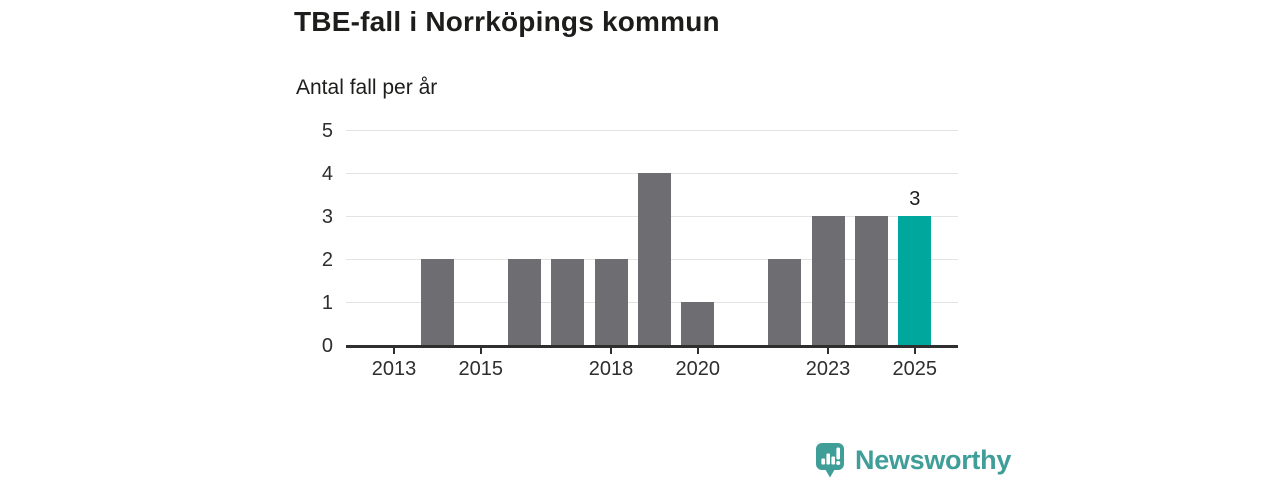 The image size is (1280, 480). I want to click on newsworthy-logo: Newsworthy, so click(913, 461).